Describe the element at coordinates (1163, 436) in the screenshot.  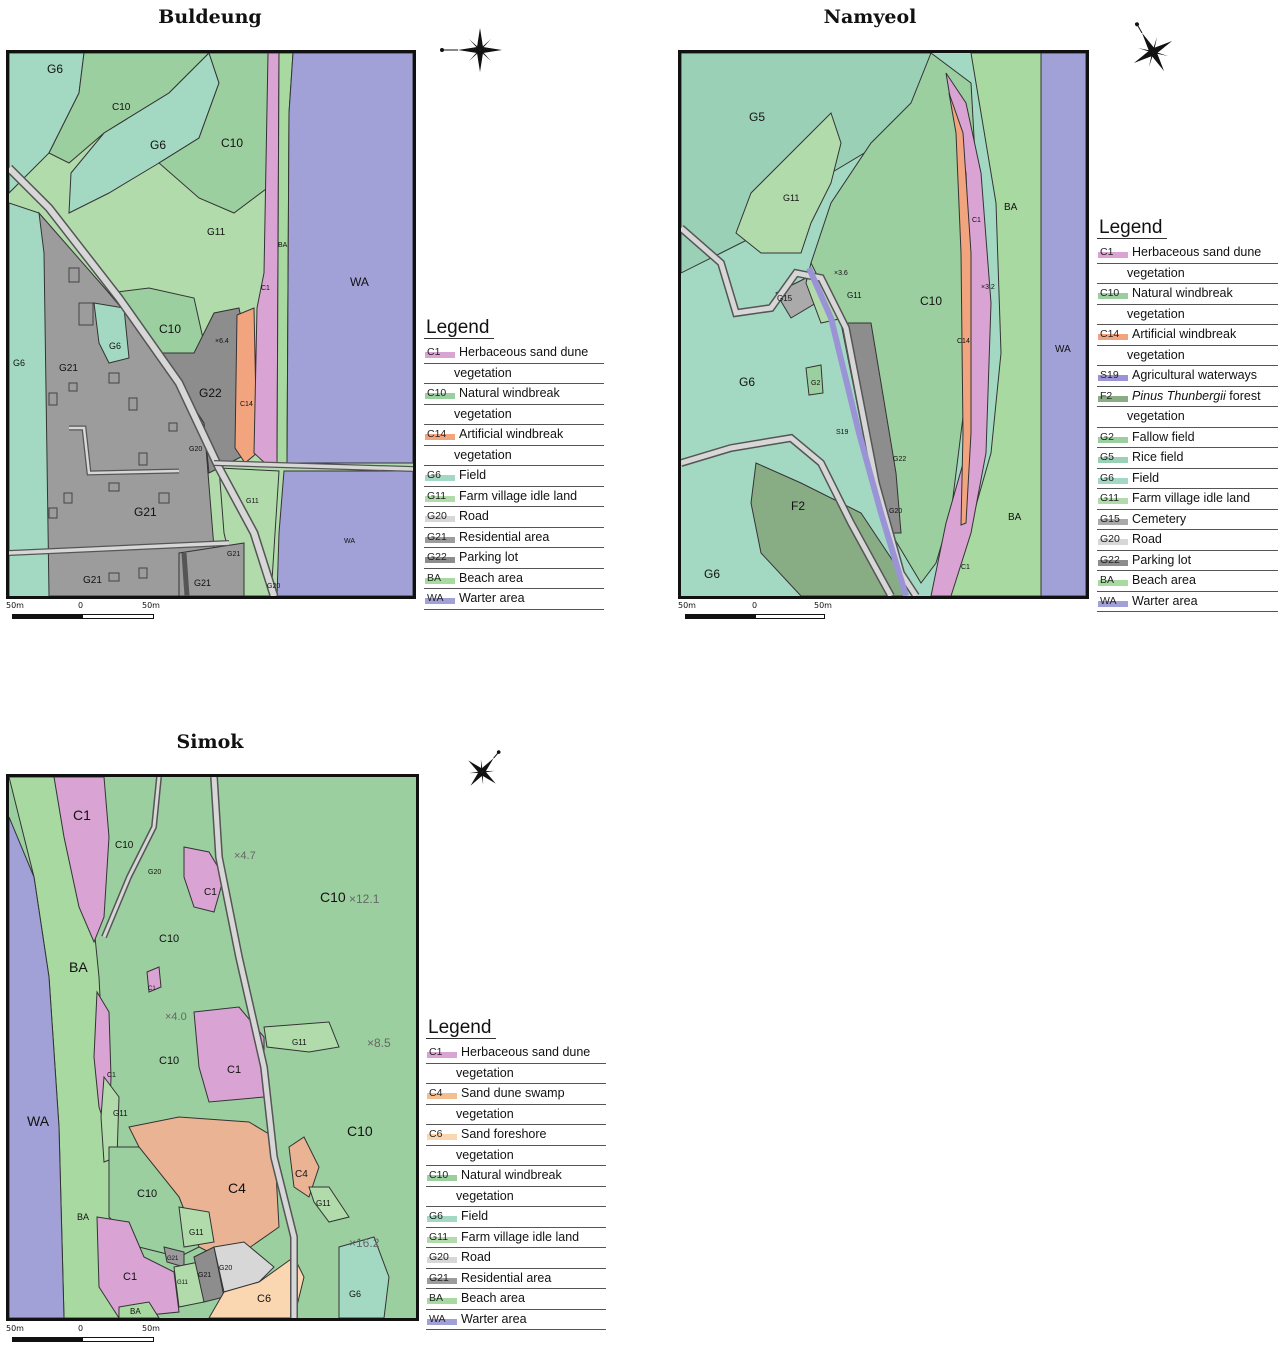
I see `legend-label: Fallow field` at that location.